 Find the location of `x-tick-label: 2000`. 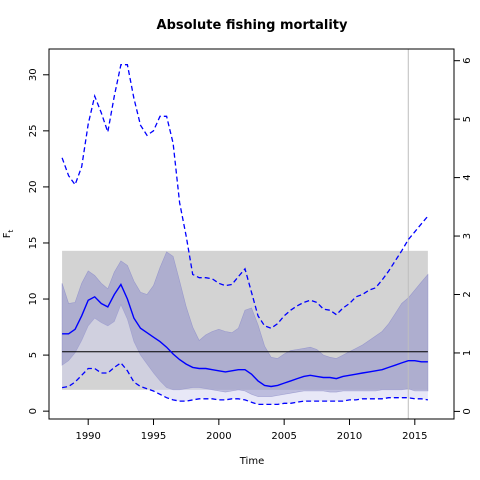

x-tick-label: 2000 is located at coordinates (218, 436).